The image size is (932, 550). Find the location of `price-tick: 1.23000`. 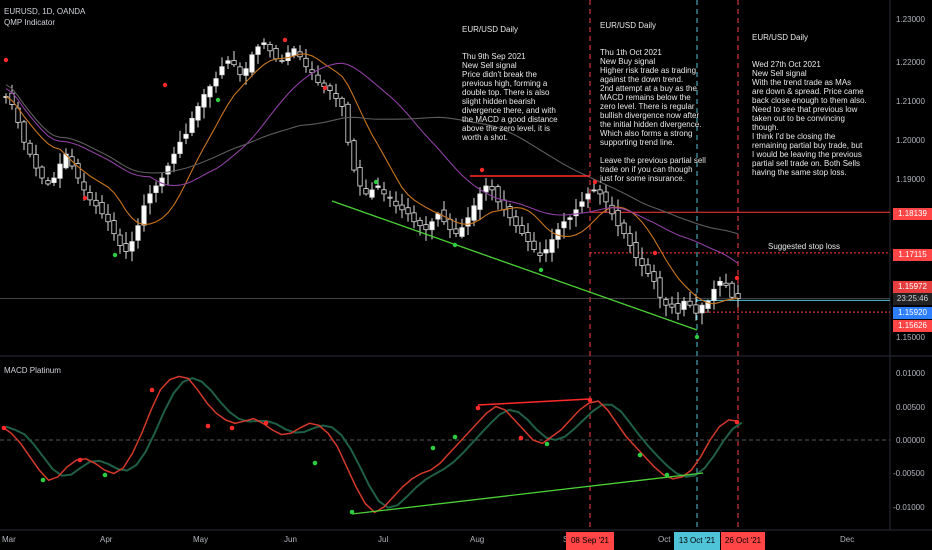

price-tick: 1.23000 is located at coordinates (910, 19).